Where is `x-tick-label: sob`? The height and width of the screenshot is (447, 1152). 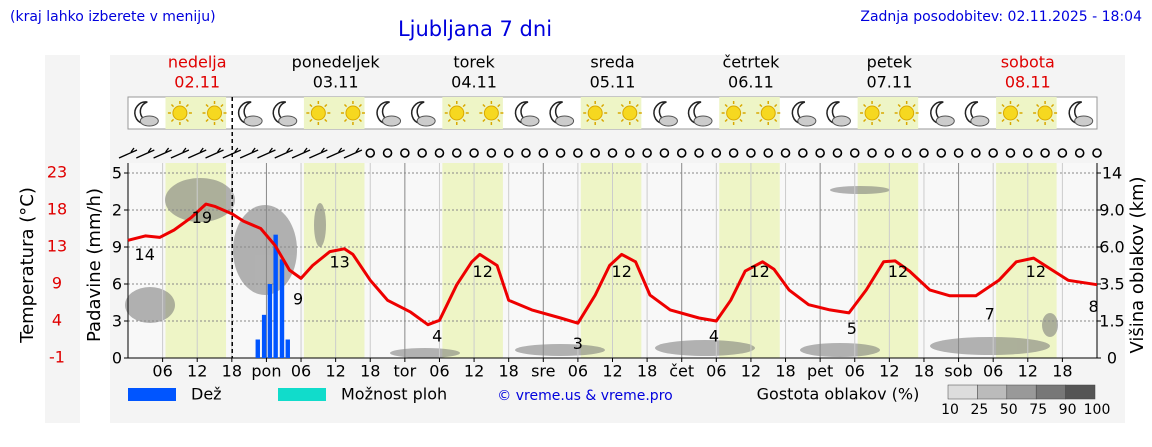 x-tick-label: sob is located at coordinates (958, 371).